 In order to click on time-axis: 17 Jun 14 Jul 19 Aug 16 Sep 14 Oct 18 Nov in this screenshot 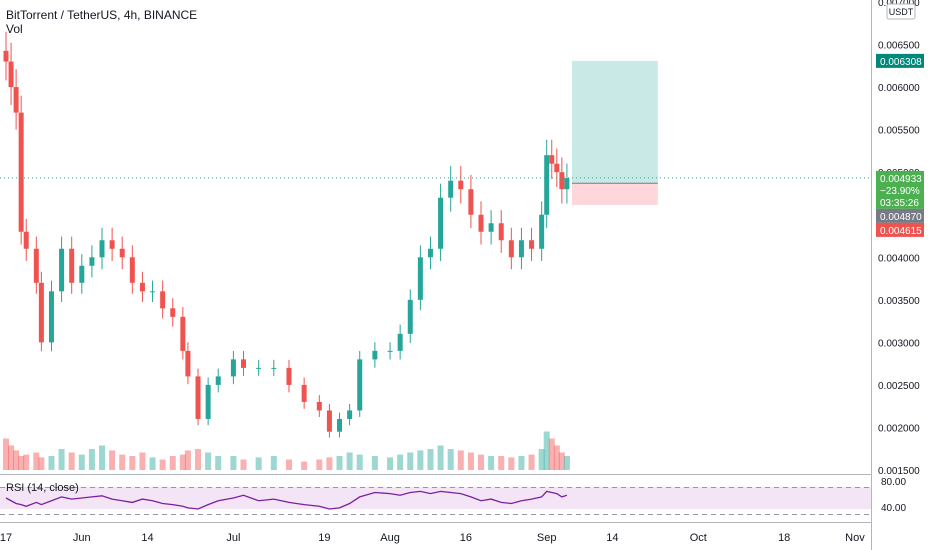, I will do `click(432, 538)`.